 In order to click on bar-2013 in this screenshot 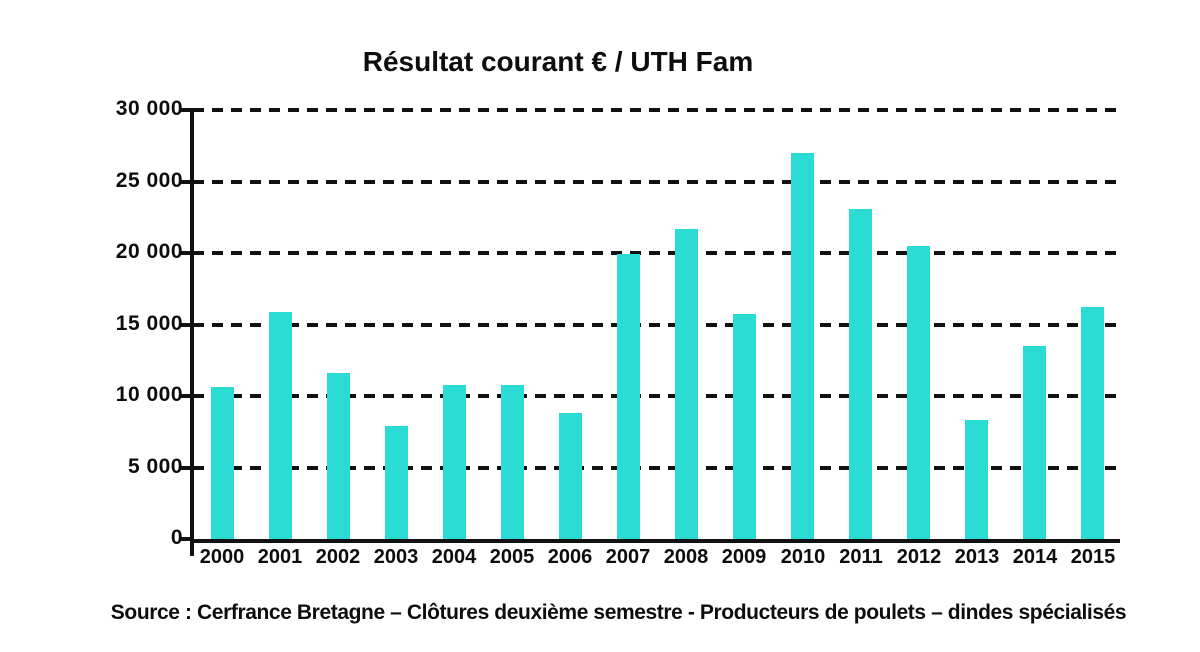, I will do `click(976, 479)`.